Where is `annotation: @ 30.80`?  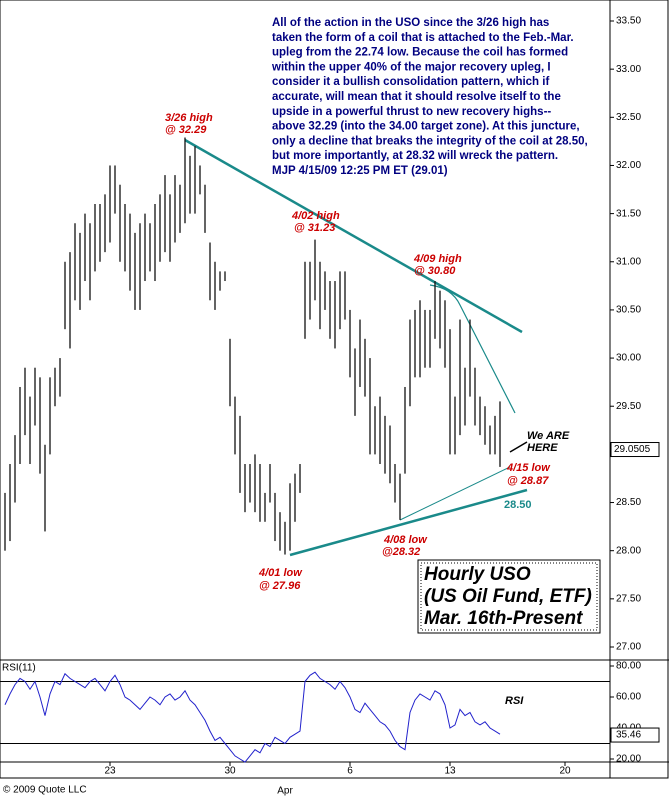
annotation: @ 30.80 is located at coordinates (435, 271).